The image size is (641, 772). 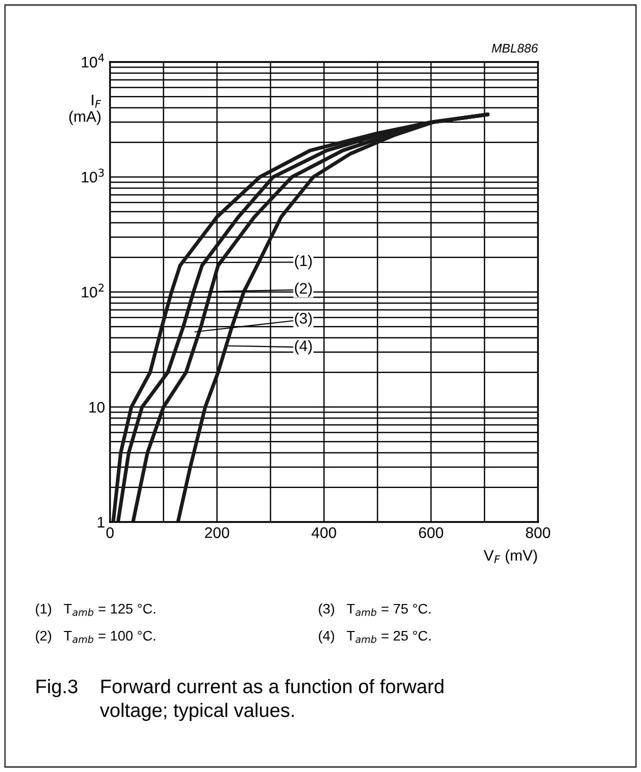 What do you see at coordinates (374, 609) in the screenshot?
I see `text: (3) T$_{amb}$ = 75 °C.` at bounding box center [374, 609].